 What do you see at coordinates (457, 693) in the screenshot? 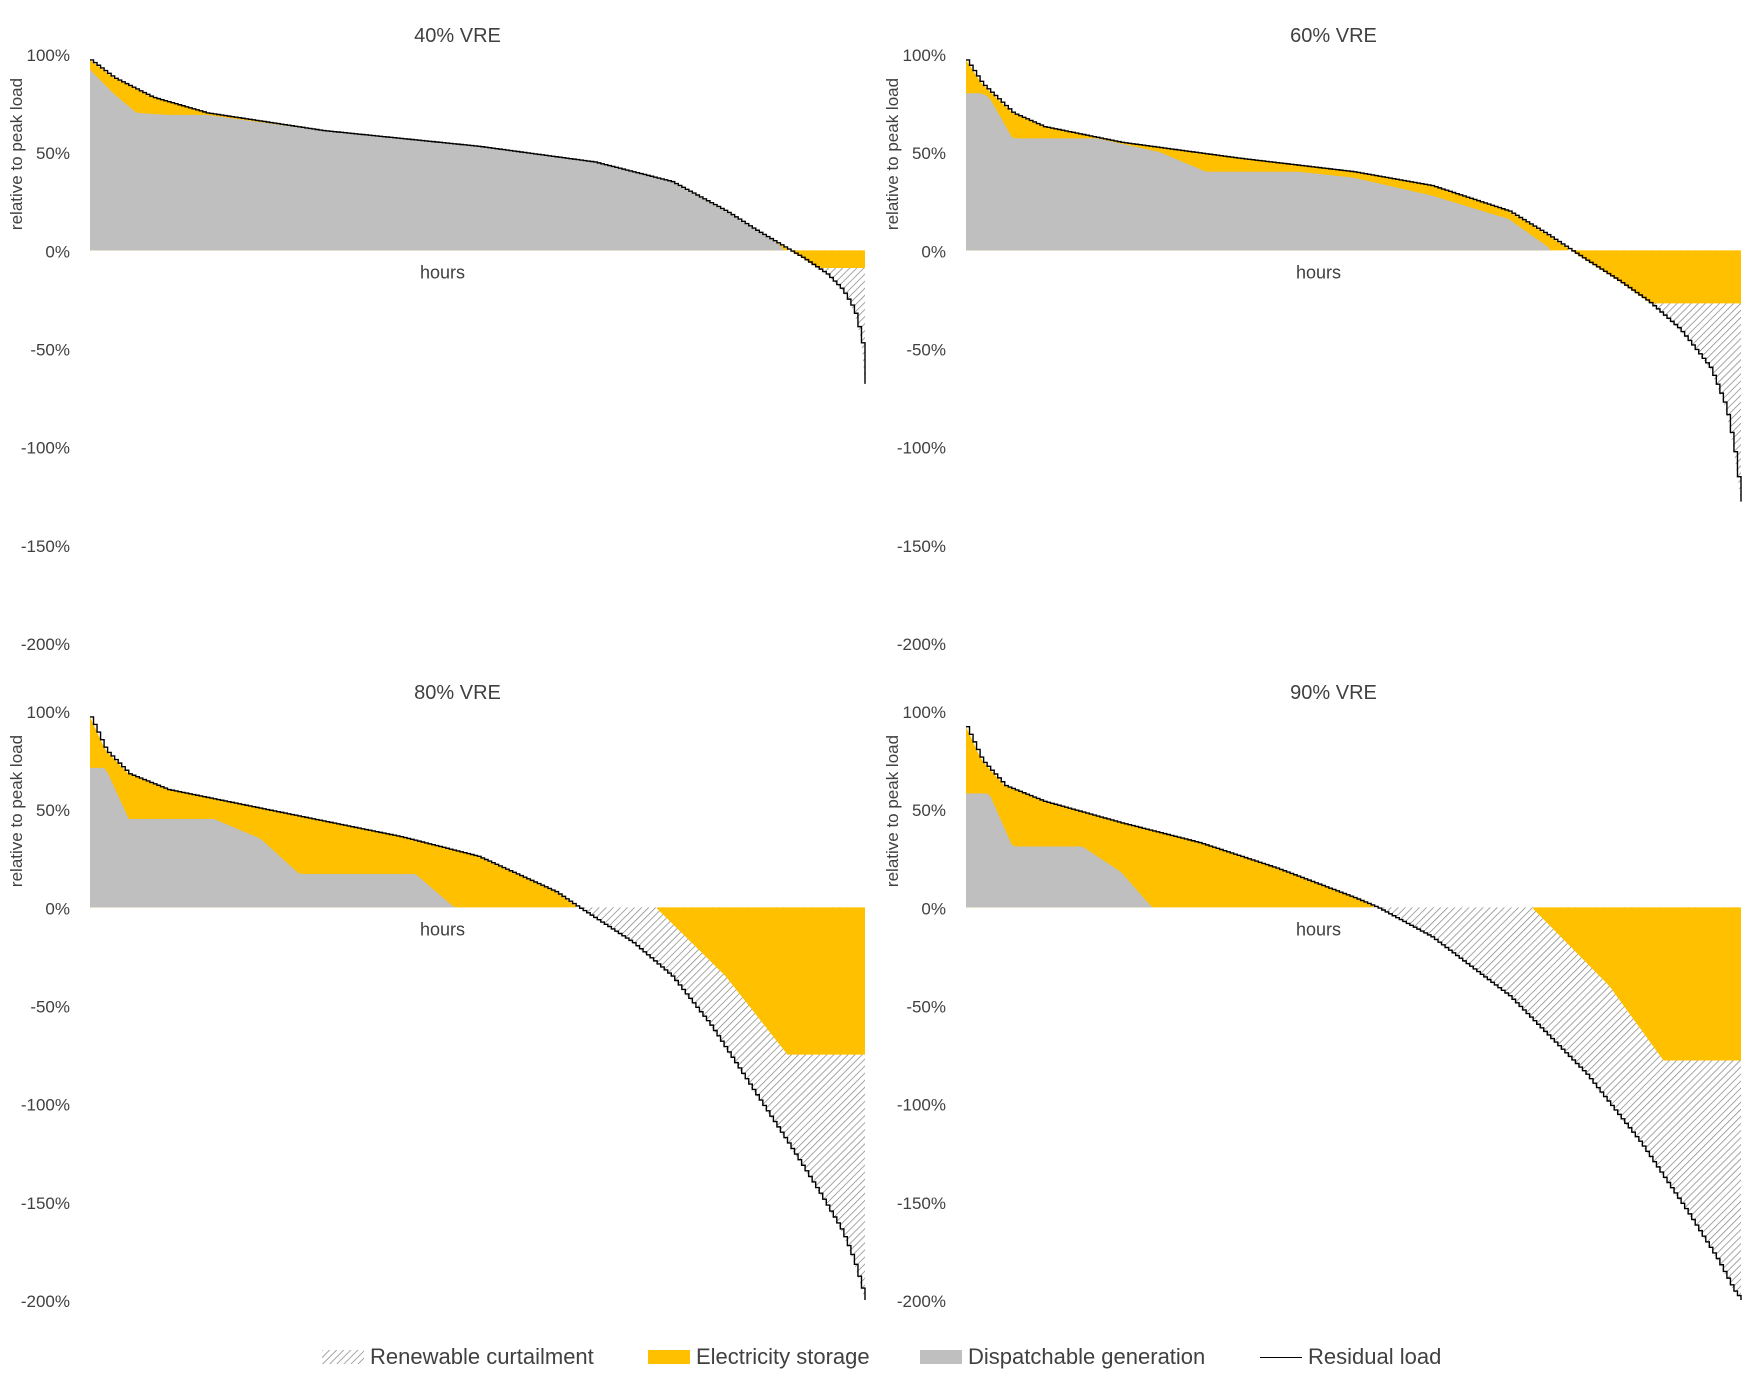
I see `chart-title: 80% VRE` at bounding box center [457, 693].